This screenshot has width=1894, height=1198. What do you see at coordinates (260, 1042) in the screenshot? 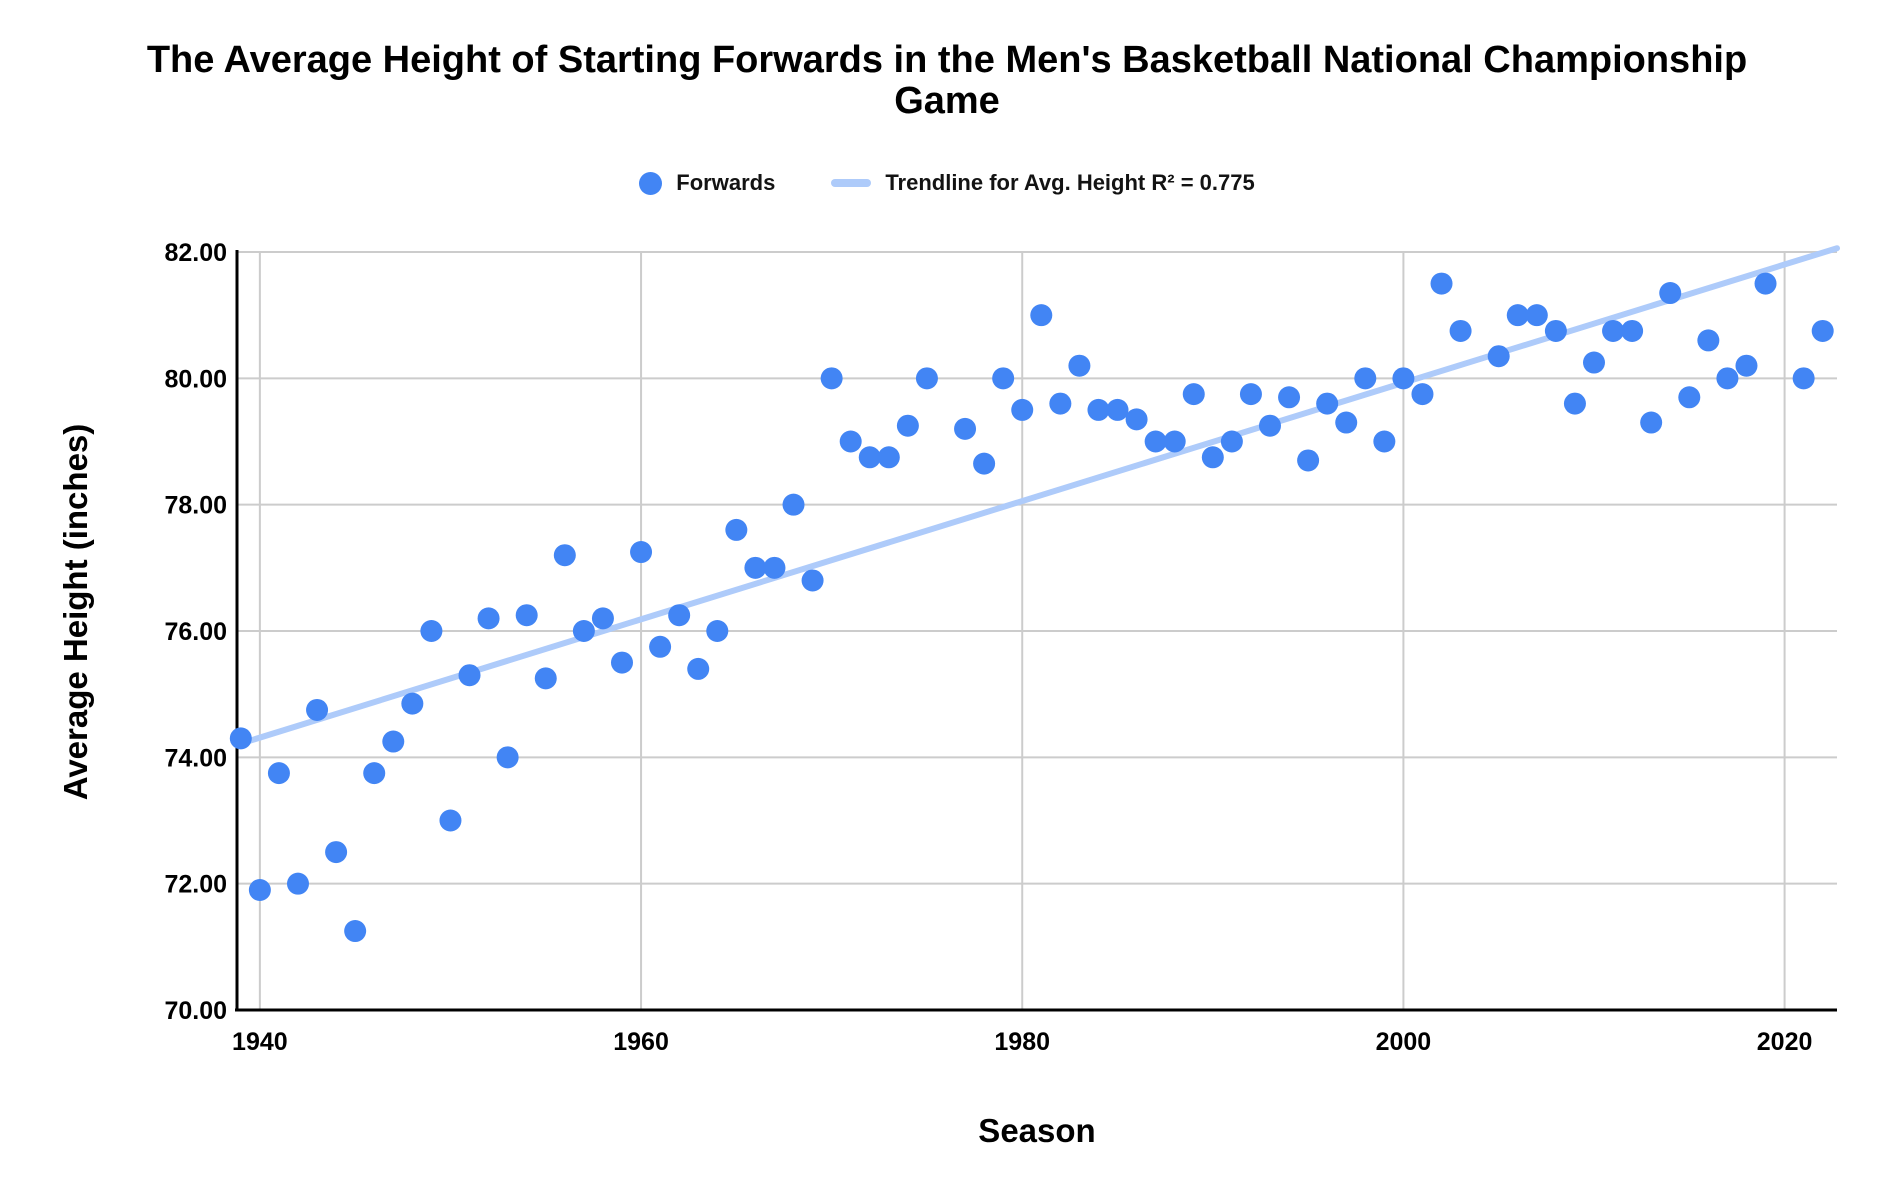
I see `x-tick-label: 1940` at bounding box center [260, 1042].